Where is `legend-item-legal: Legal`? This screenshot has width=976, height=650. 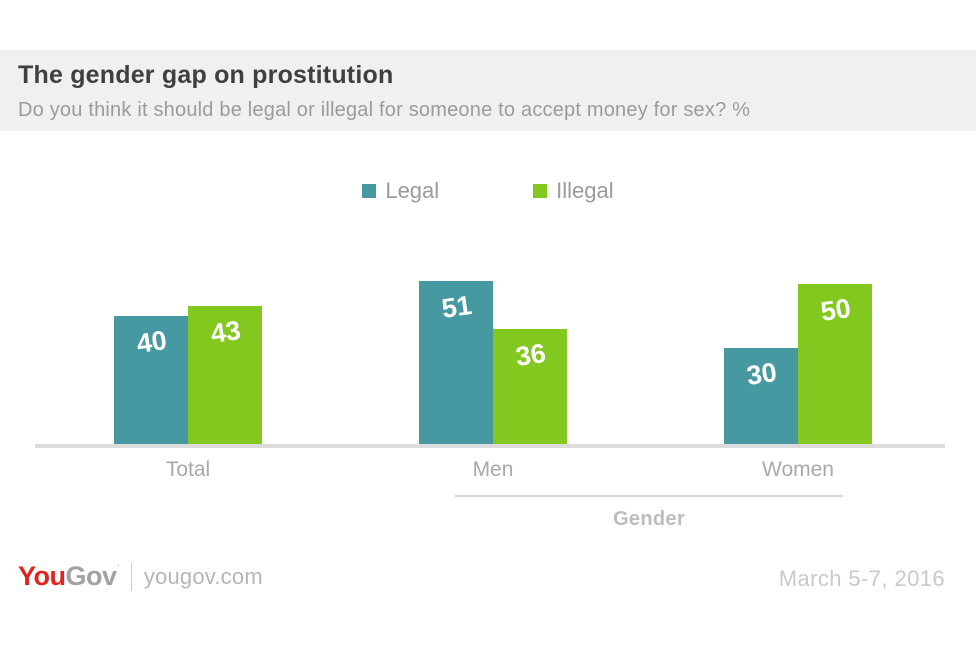
legend-item-legal: Legal is located at coordinates (400, 191).